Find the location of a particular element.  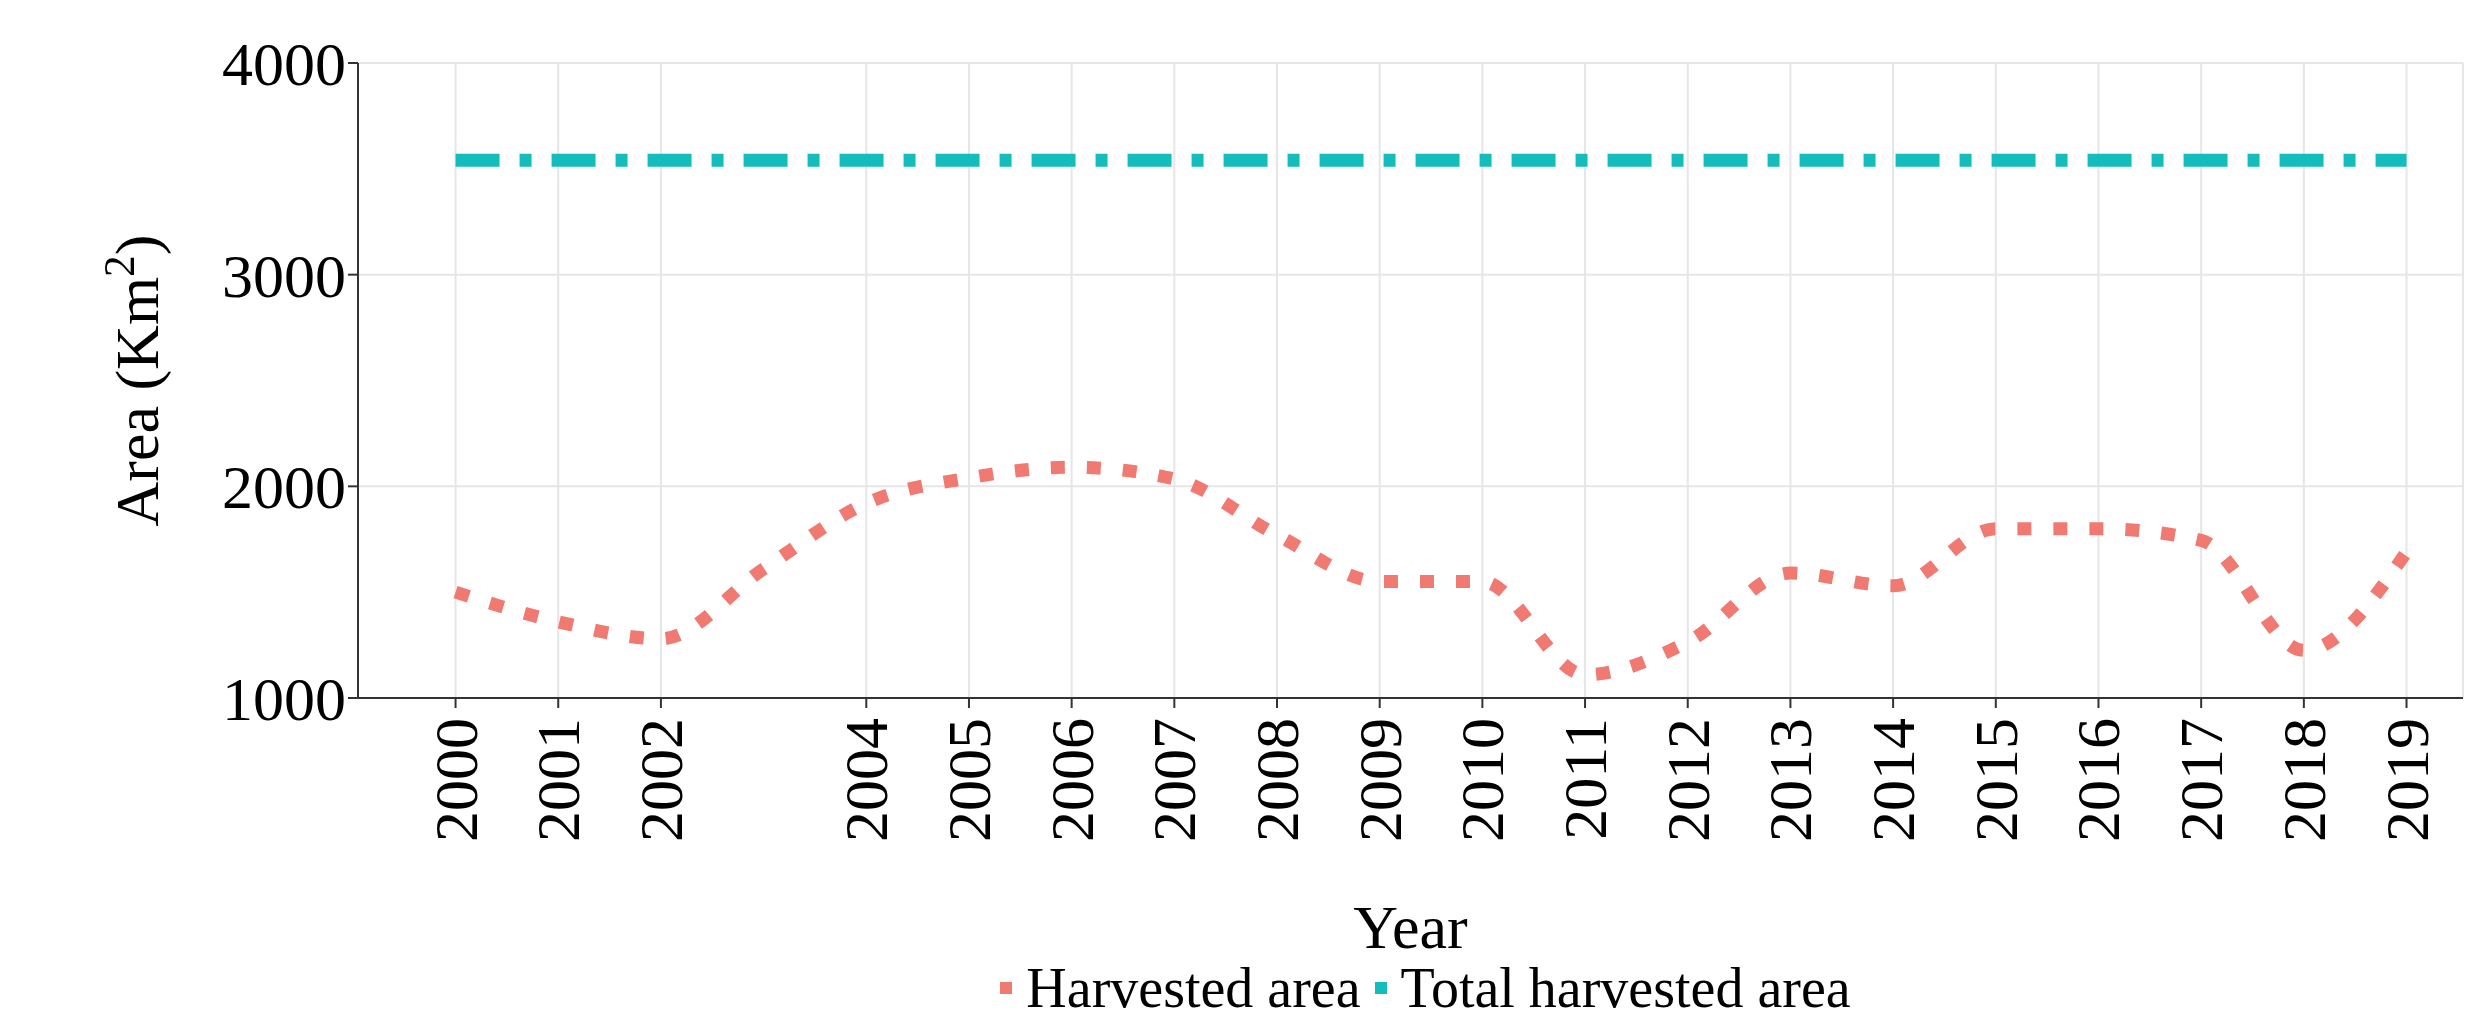

y-tick-label: 3000 is located at coordinates (284, 275).